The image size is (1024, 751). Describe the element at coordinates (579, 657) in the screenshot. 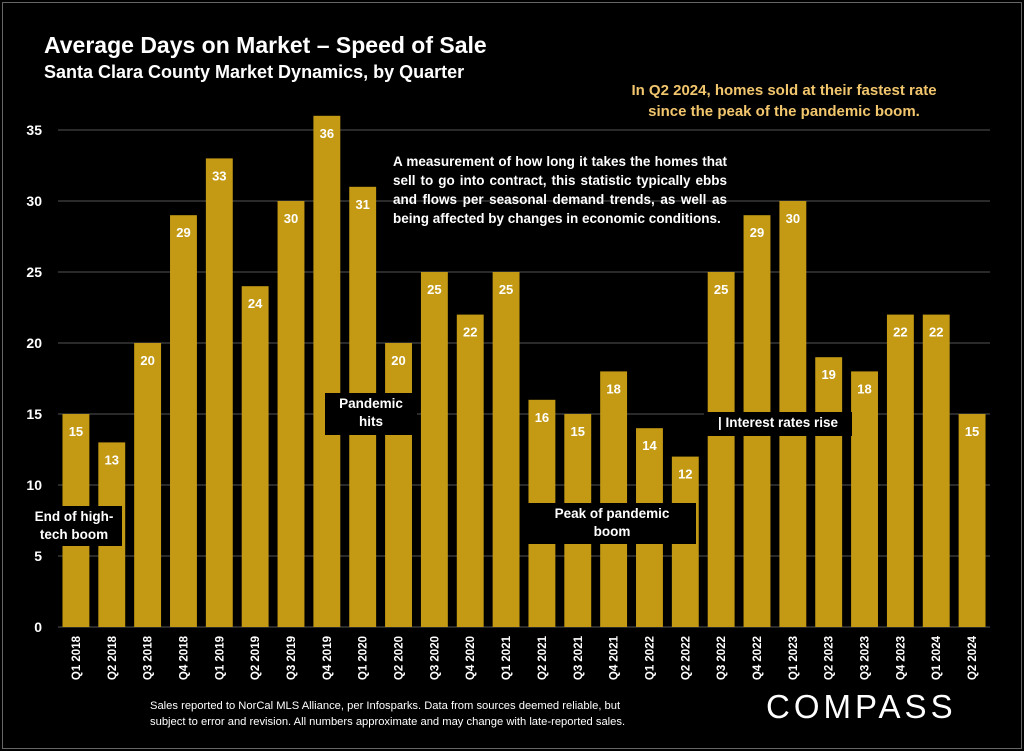

I see `x-tick-label: Q3 2021` at that location.